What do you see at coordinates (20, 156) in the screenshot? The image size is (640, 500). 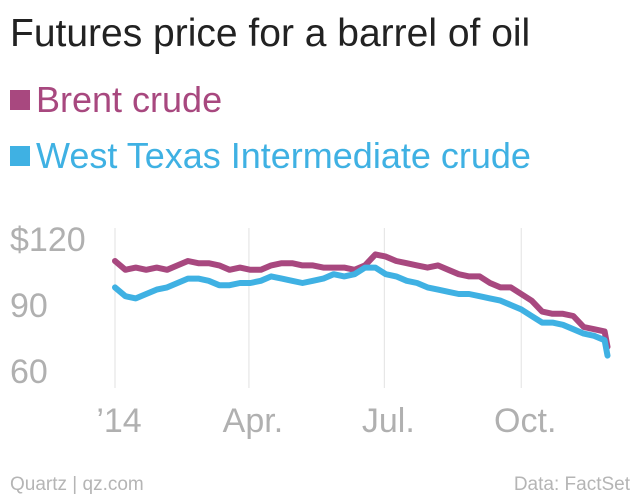 I see `legend-swatch-wti` at bounding box center [20, 156].